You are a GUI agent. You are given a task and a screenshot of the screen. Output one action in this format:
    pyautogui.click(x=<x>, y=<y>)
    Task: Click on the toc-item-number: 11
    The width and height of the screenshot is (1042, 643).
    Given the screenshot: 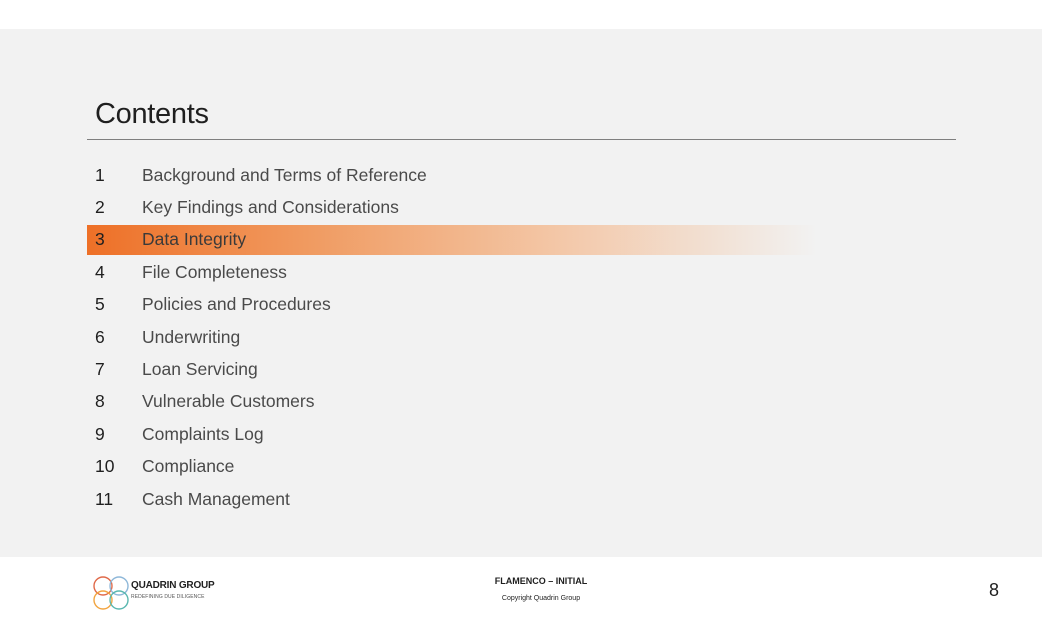 What is the action you would take?
    pyautogui.click(x=104, y=498)
    